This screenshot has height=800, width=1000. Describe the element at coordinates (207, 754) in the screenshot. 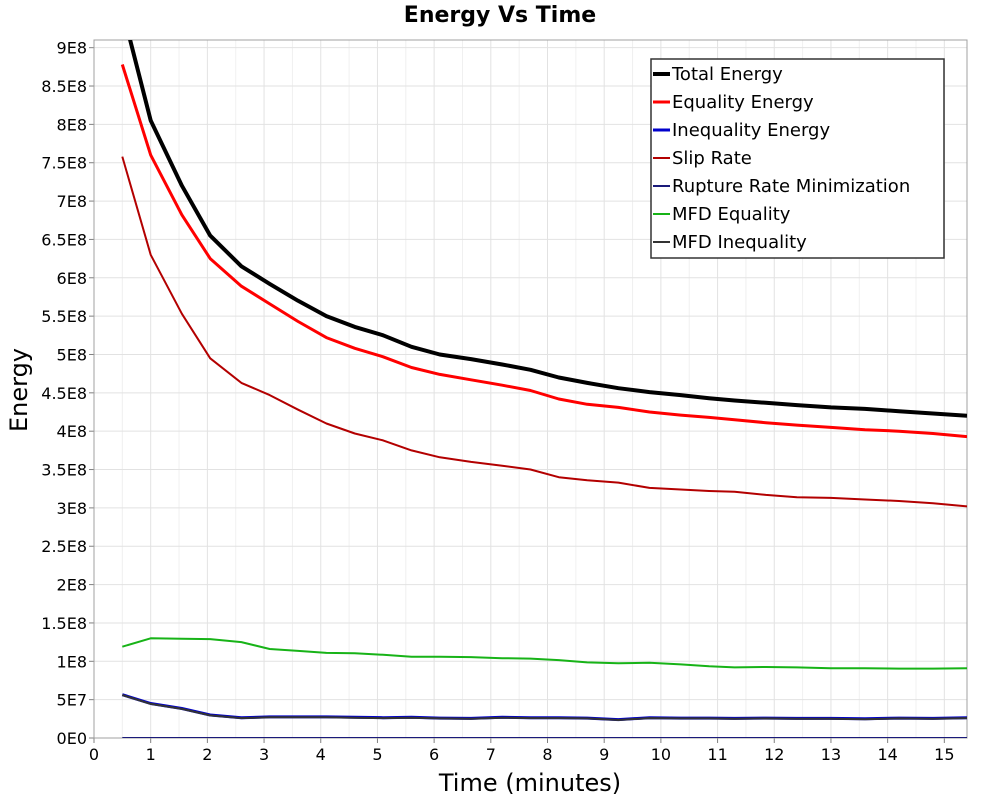

I see `x-tick-label: 2` at that location.